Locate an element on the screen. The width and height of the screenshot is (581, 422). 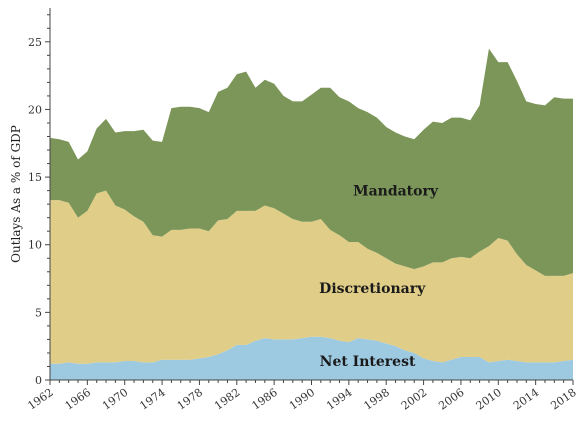
x-tick-label: 1974 is located at coordinates (152, 399).